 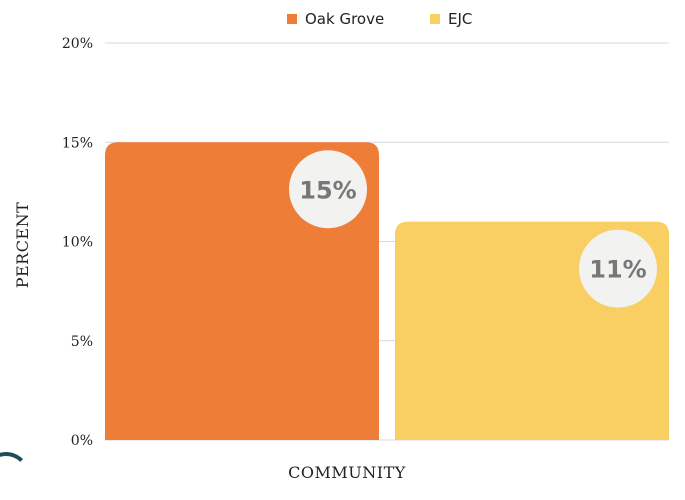 What do you see at coordinates (347, 472) in the screenshot?
I see `x-axis-title: COMMUNITY` at bounding box center [347, 472].